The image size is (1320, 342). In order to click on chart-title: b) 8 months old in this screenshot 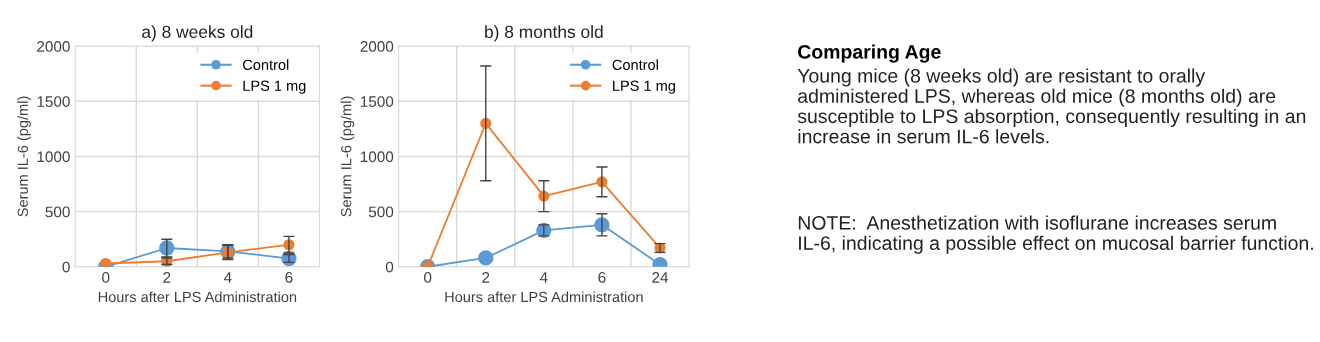, I will do `click(544, 33)`.